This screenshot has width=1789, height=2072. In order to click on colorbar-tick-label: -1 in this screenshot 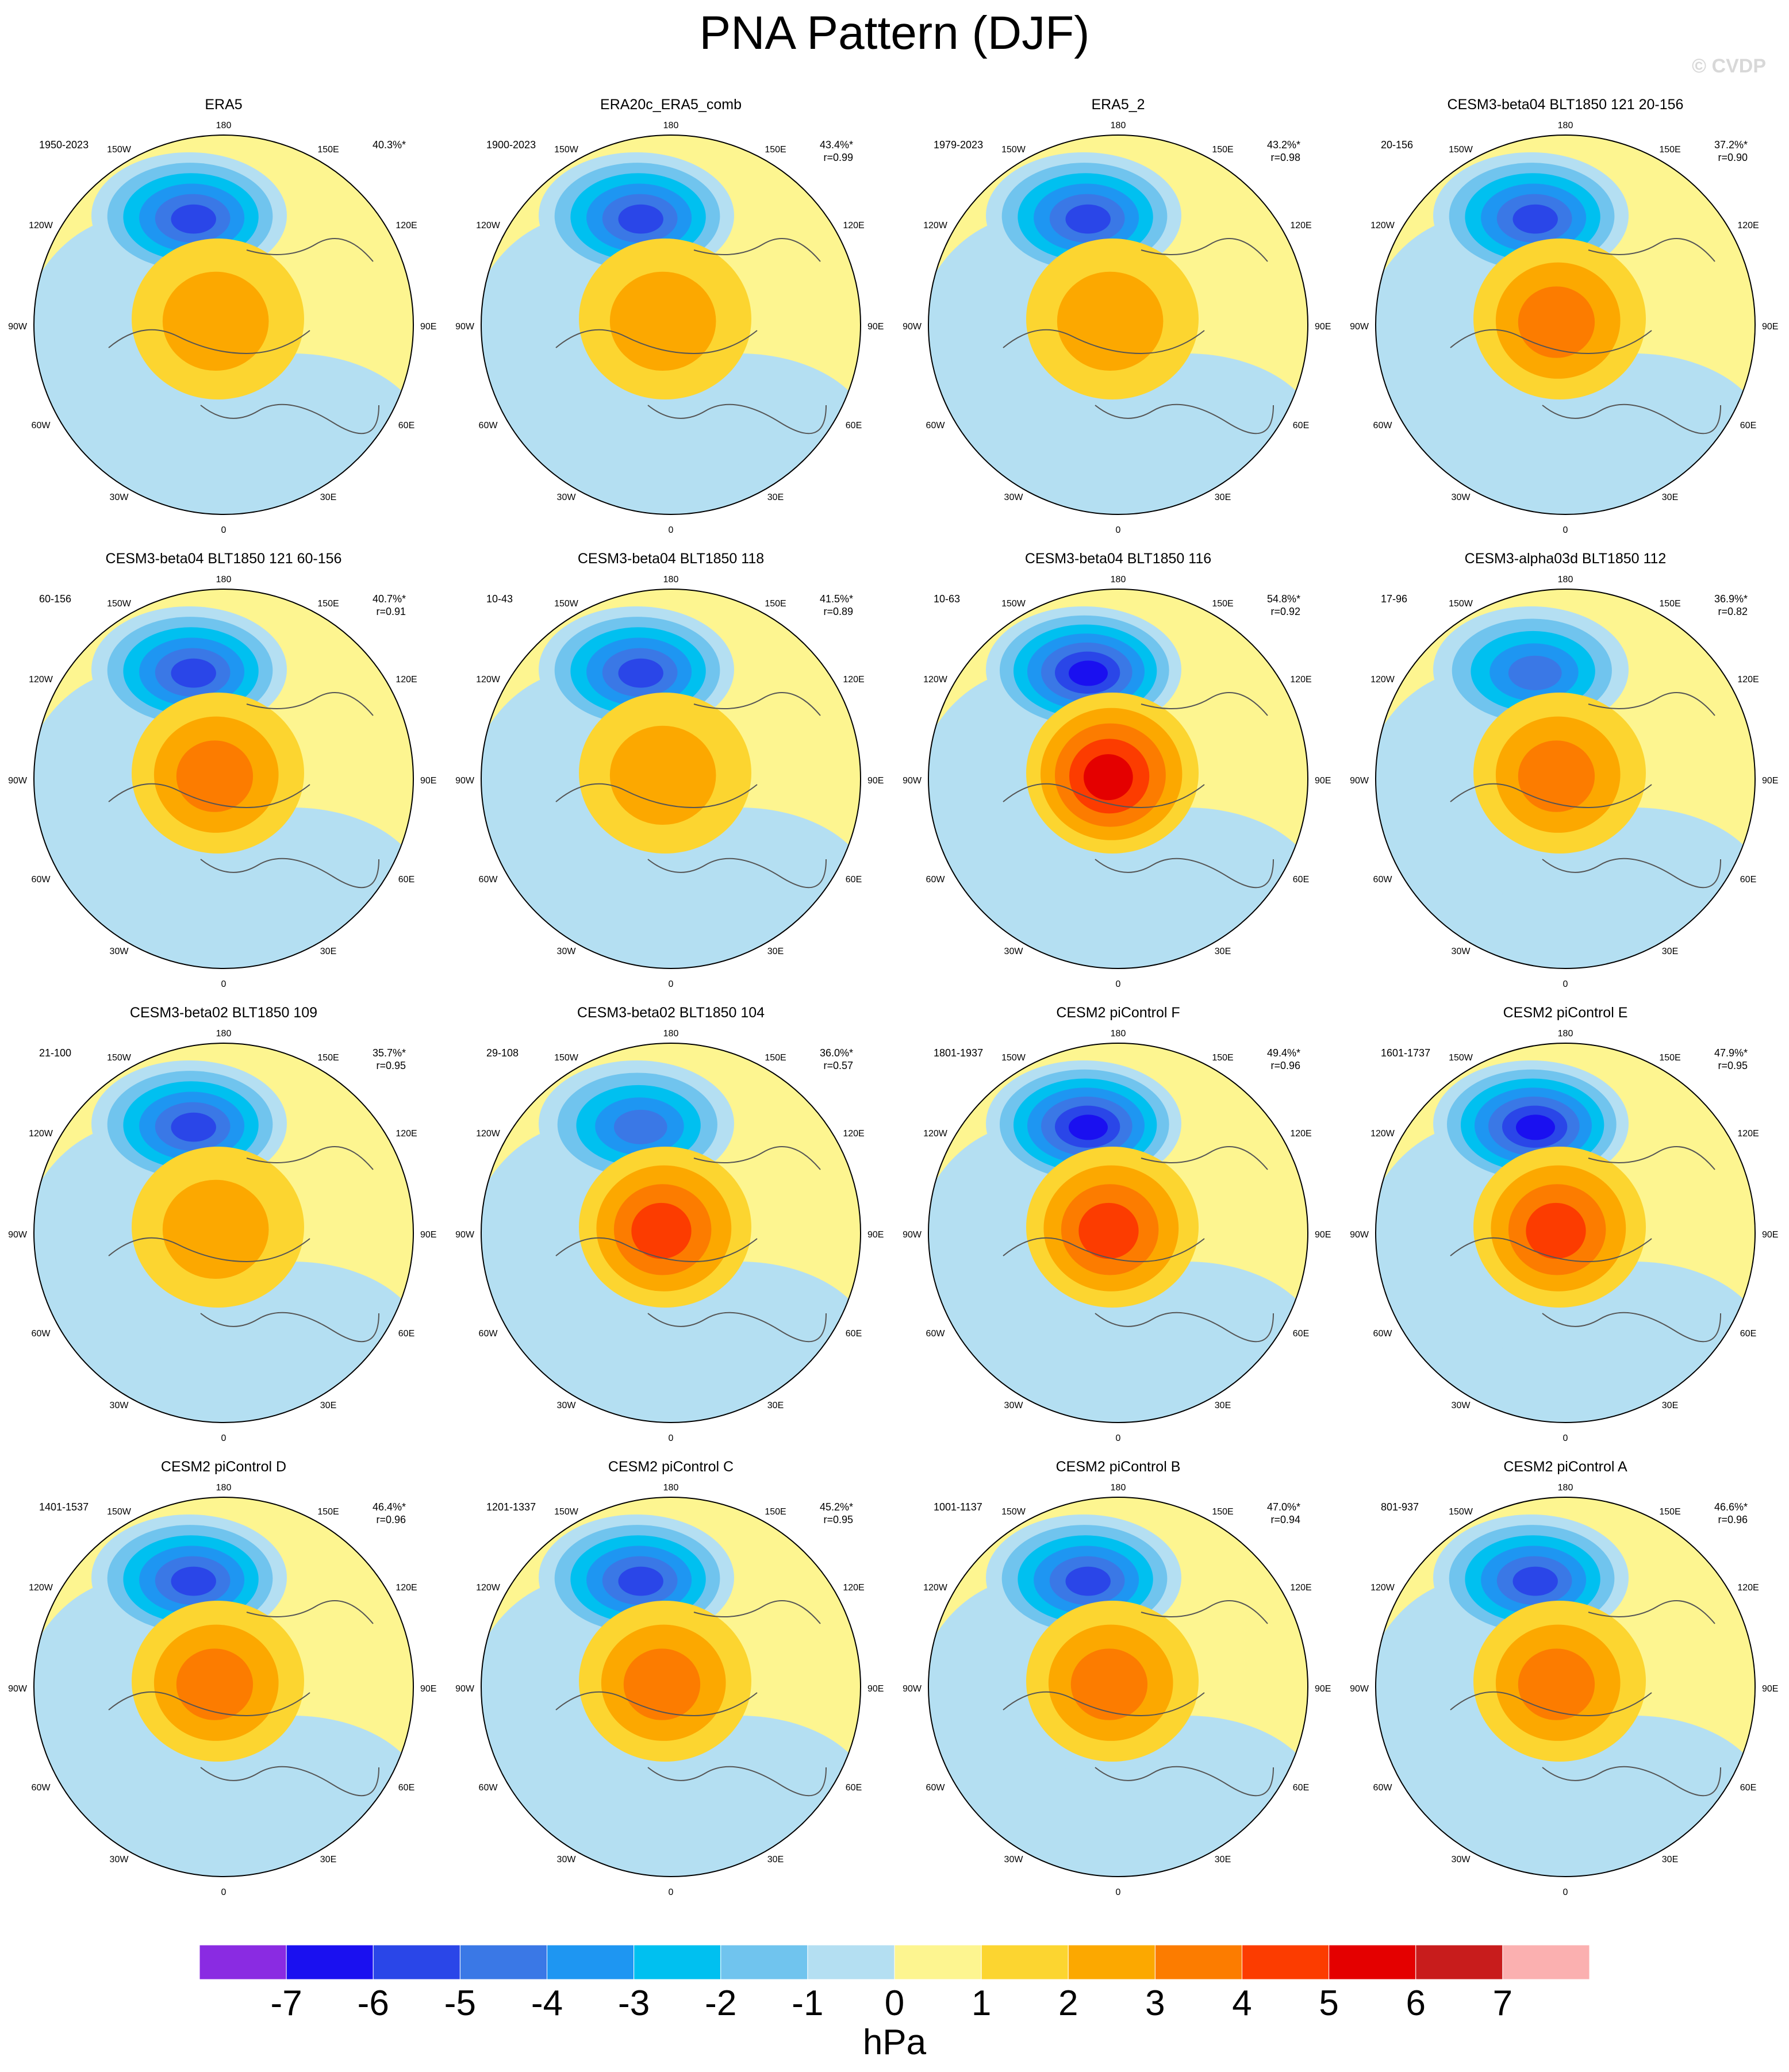, I will do `click(808, 2003)`.